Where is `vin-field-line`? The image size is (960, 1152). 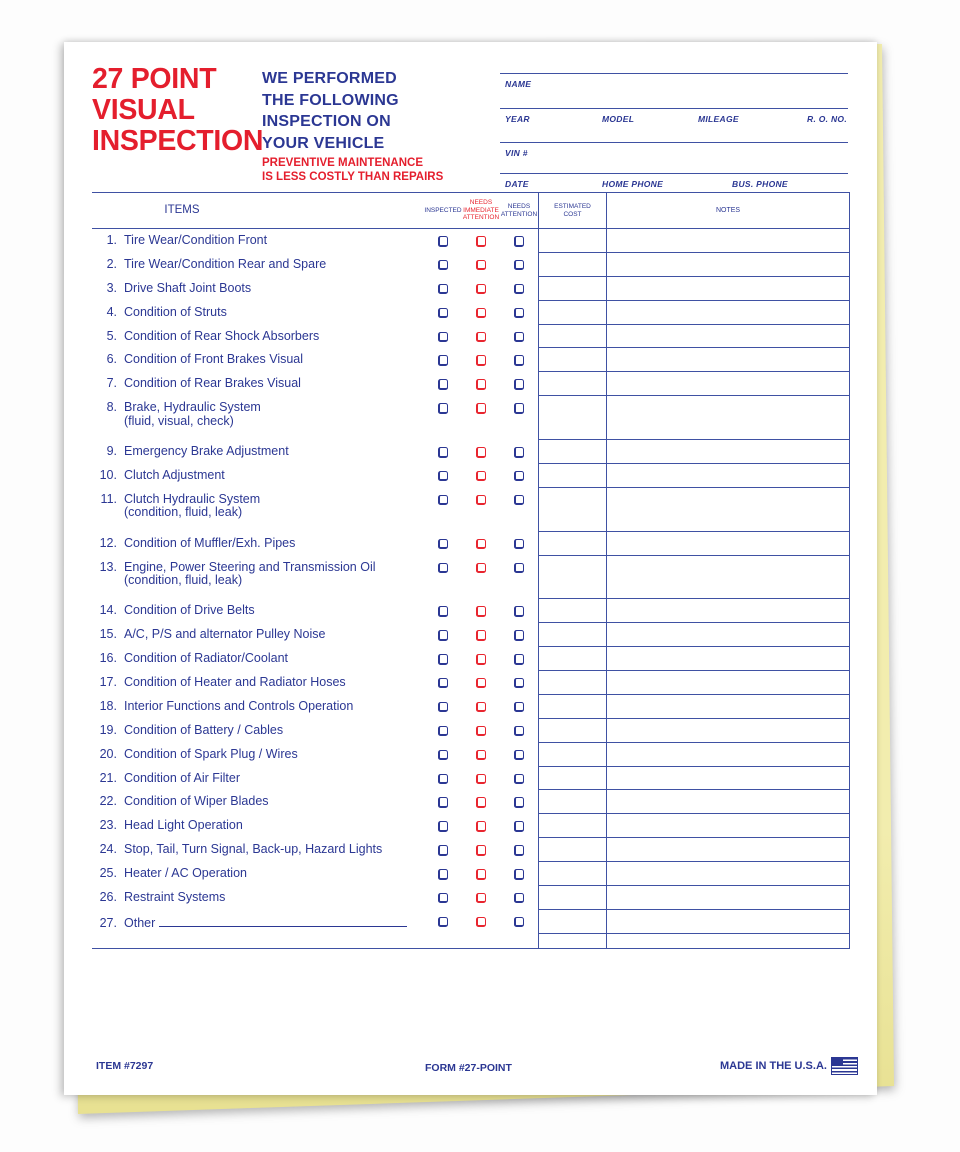 vin-field-line is located at coordinates (674, 147).